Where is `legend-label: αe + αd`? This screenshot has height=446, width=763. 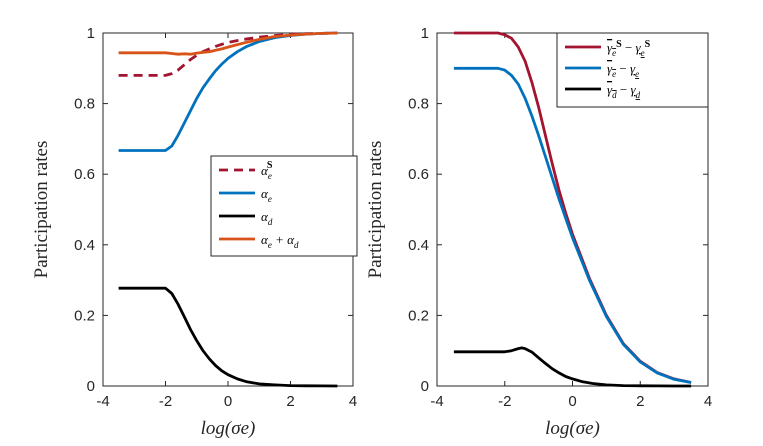
legend-label: αe + αd is located at coordinates (280, 241).